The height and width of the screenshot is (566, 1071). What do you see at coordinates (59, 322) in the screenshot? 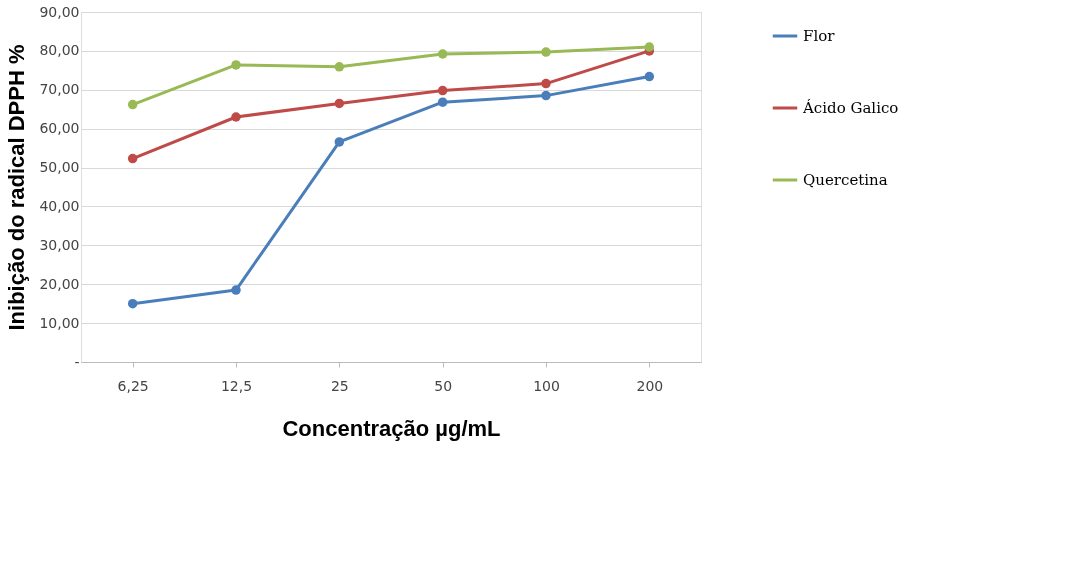
I see `y-tick-label: 10,00` at bounding box center [59, 322].